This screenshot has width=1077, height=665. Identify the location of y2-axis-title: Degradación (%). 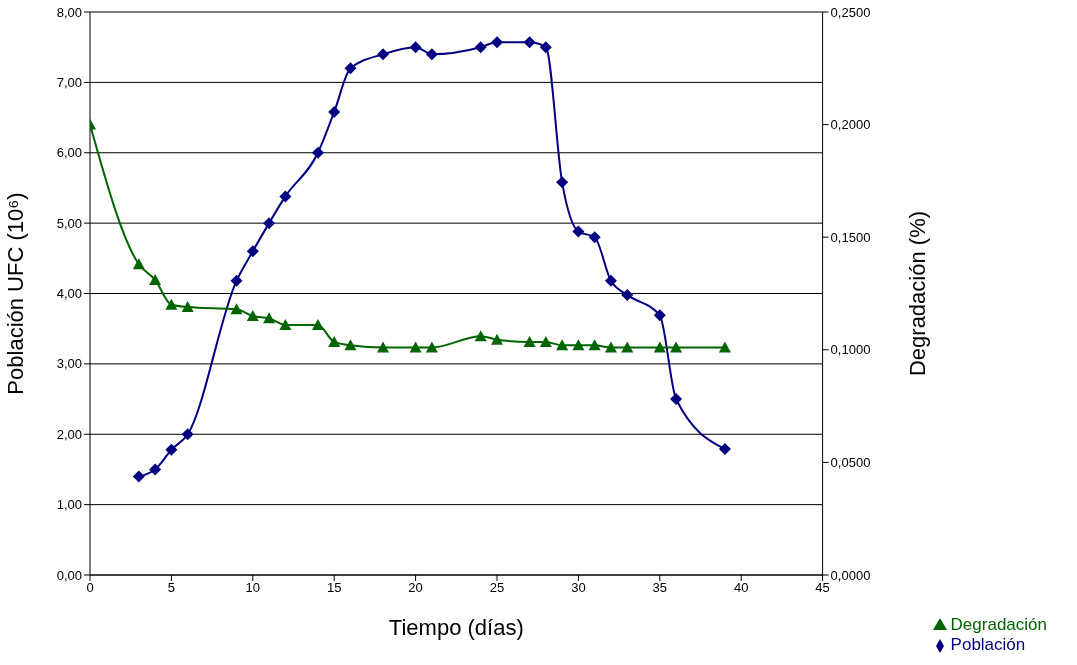
(918, 293).